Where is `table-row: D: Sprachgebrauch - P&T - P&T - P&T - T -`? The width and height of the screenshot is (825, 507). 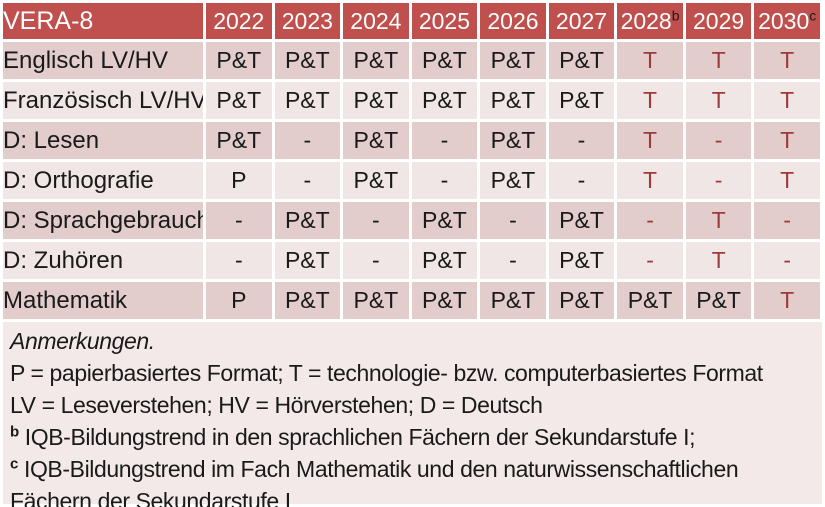 table-row: D: Sprachgebrauch - P&T - P&T - P&T - T - is located at coordinates (411, 220).